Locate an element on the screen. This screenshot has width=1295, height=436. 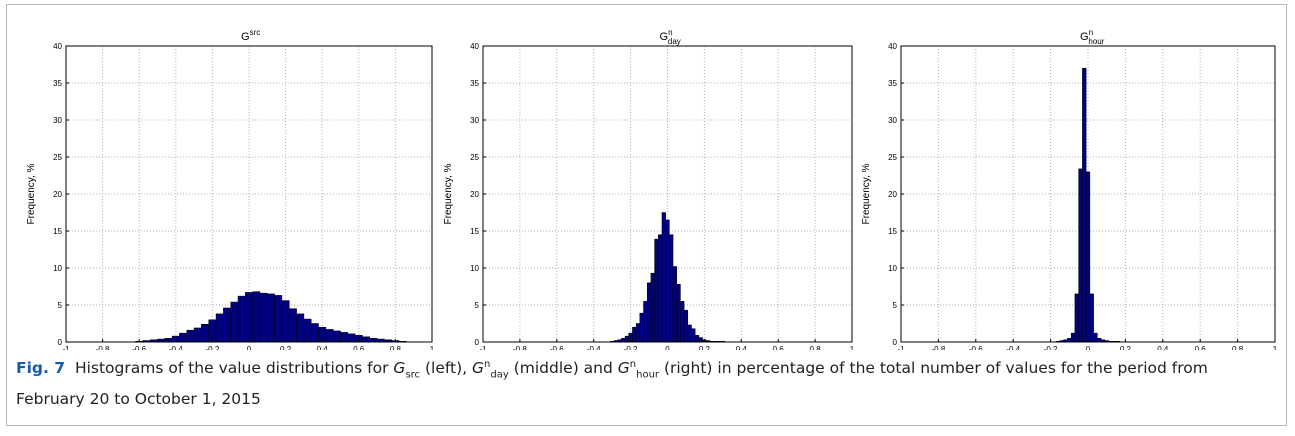
caption-var-2-sub: day is located at coordinates (499, 375).